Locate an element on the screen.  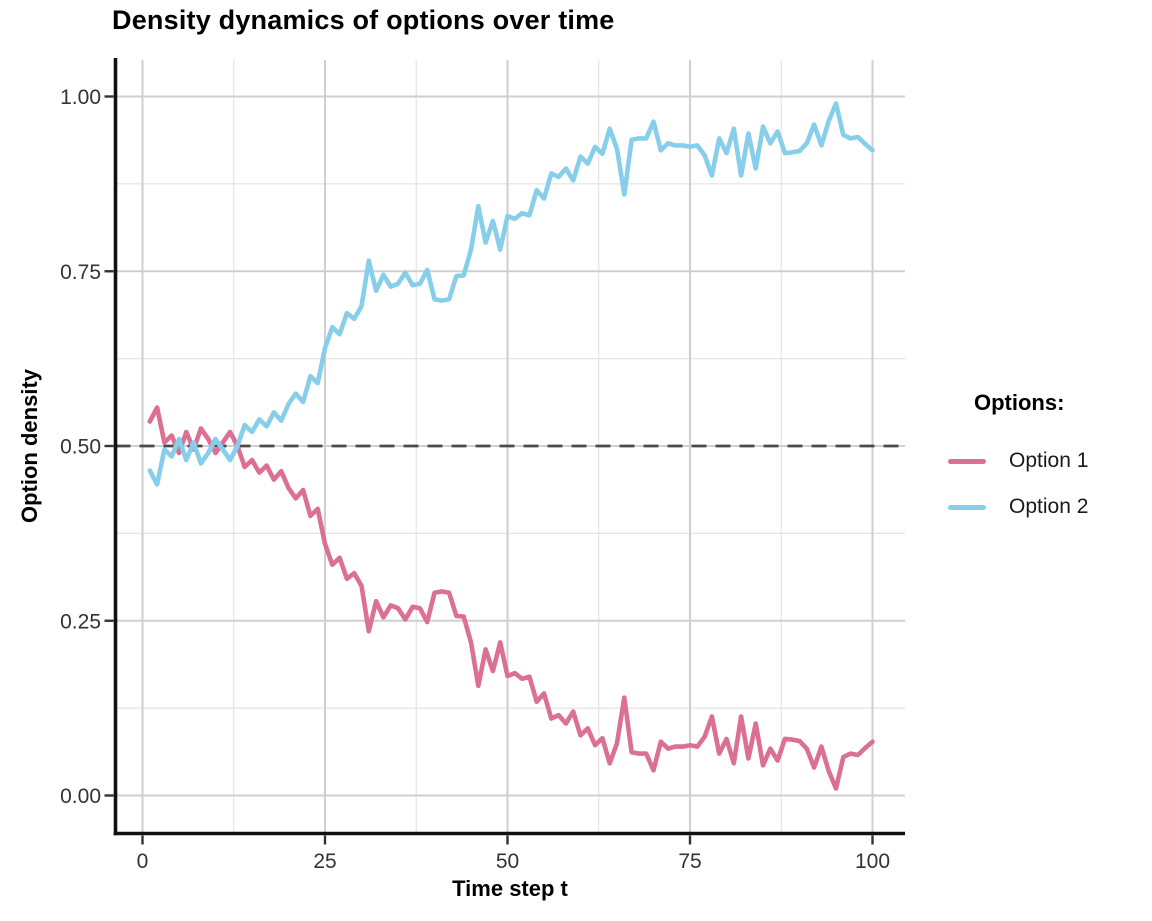
legend: Options: Option 1 Option 2 is located at coordinates (1018, 460).